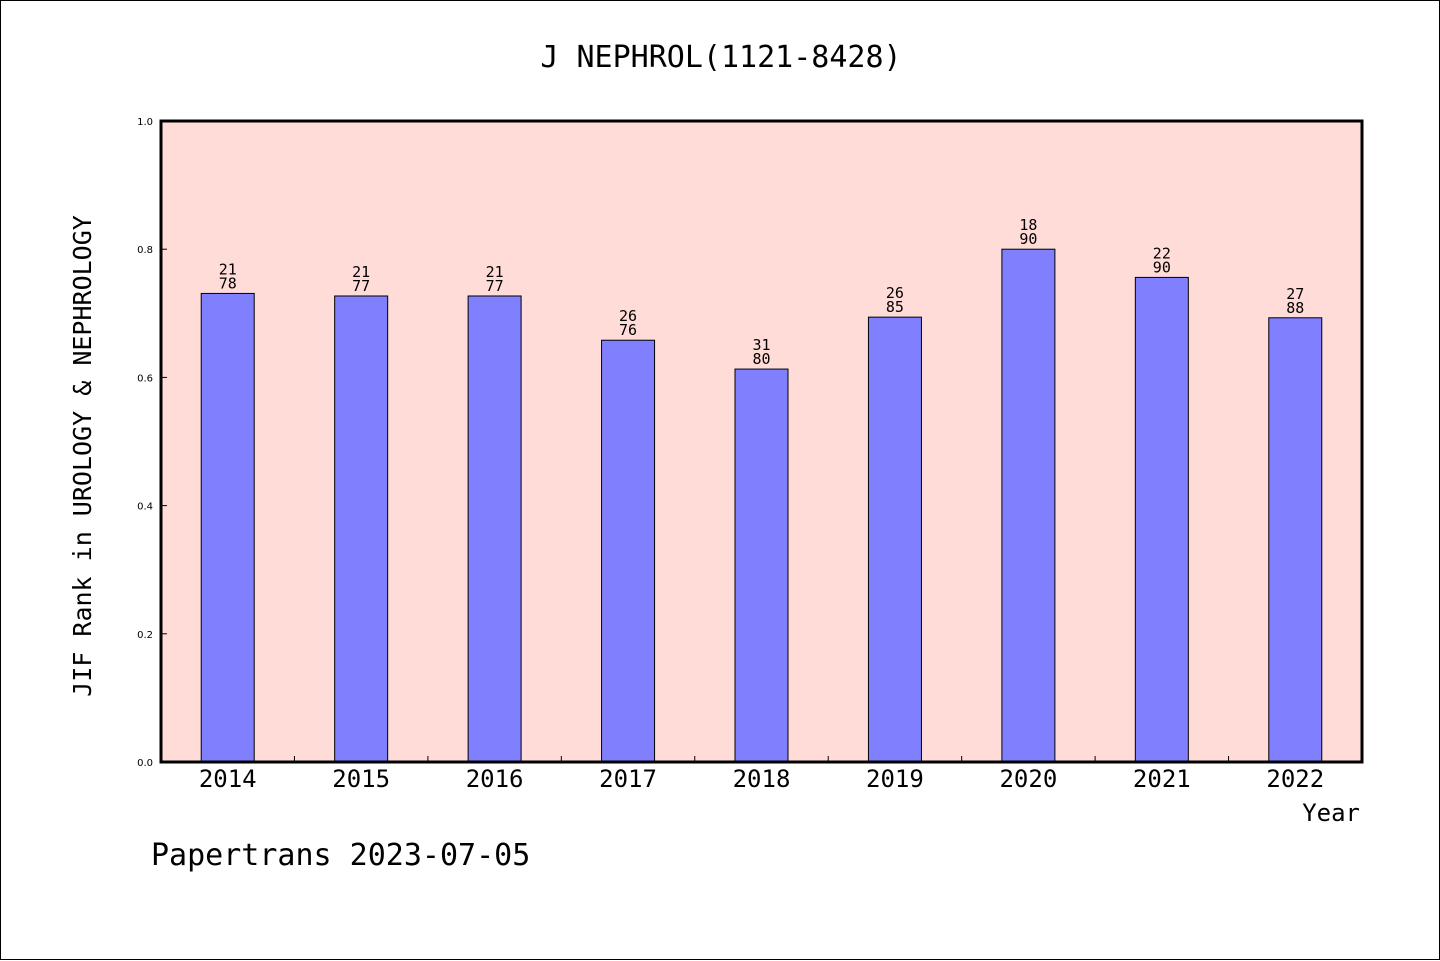  Describe the element at coordinates (495, 779) in the screenshot. I see `x-tick-label: 2016` at that location.